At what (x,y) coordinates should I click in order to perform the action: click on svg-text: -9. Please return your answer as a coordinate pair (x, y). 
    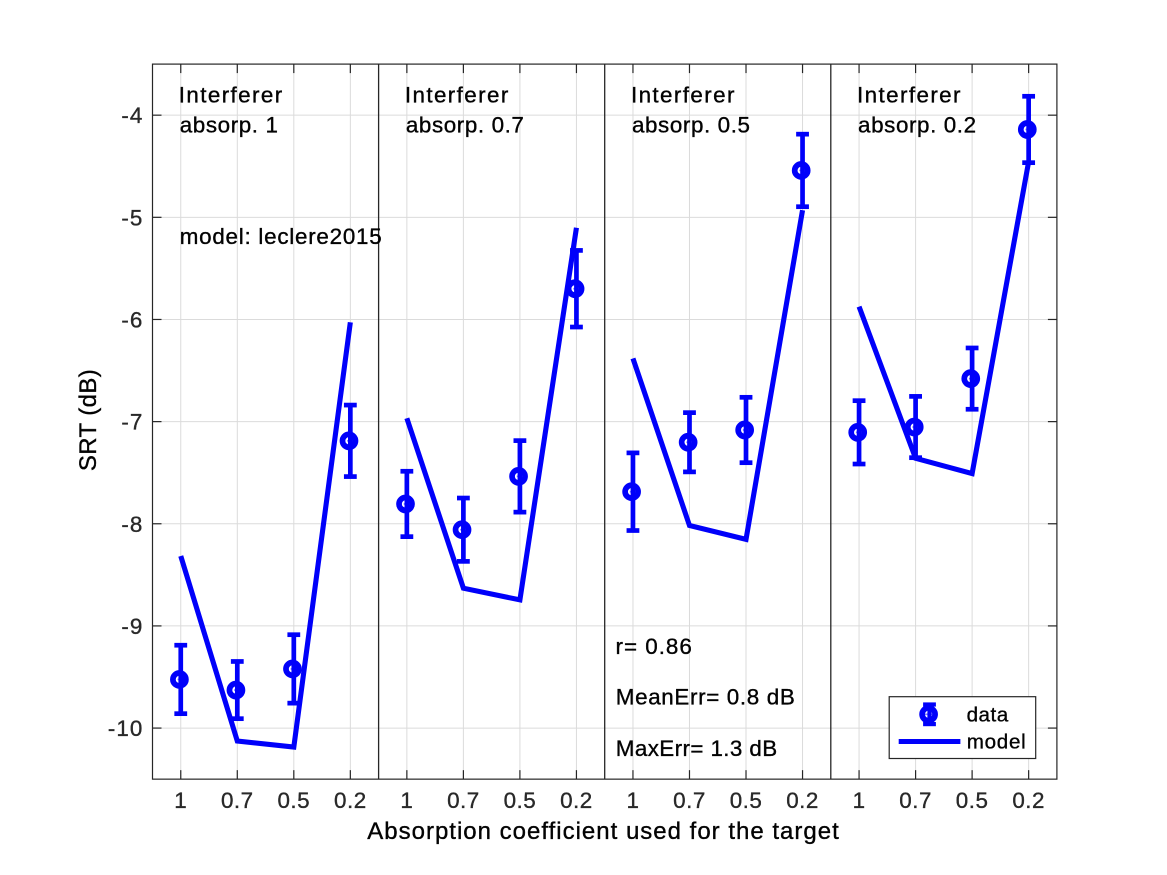
    Looking at the image, I should click on (132, 626).